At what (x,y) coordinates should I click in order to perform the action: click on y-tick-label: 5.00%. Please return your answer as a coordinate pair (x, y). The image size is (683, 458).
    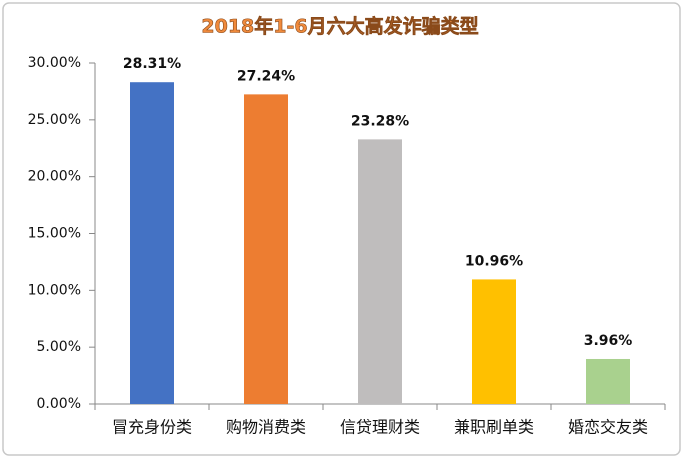
    Looking at the image, I should click on (59, 347).